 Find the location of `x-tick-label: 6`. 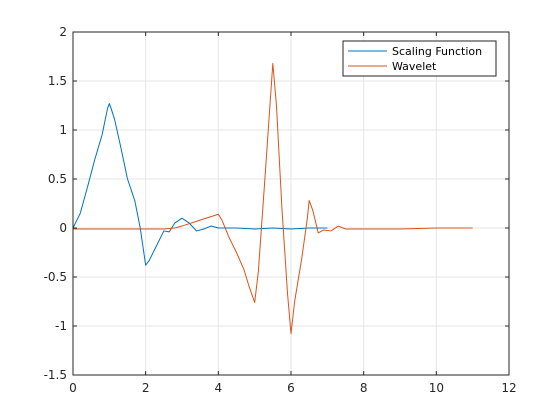

x-tick-label: 6 is located at coordinates (291, 388).